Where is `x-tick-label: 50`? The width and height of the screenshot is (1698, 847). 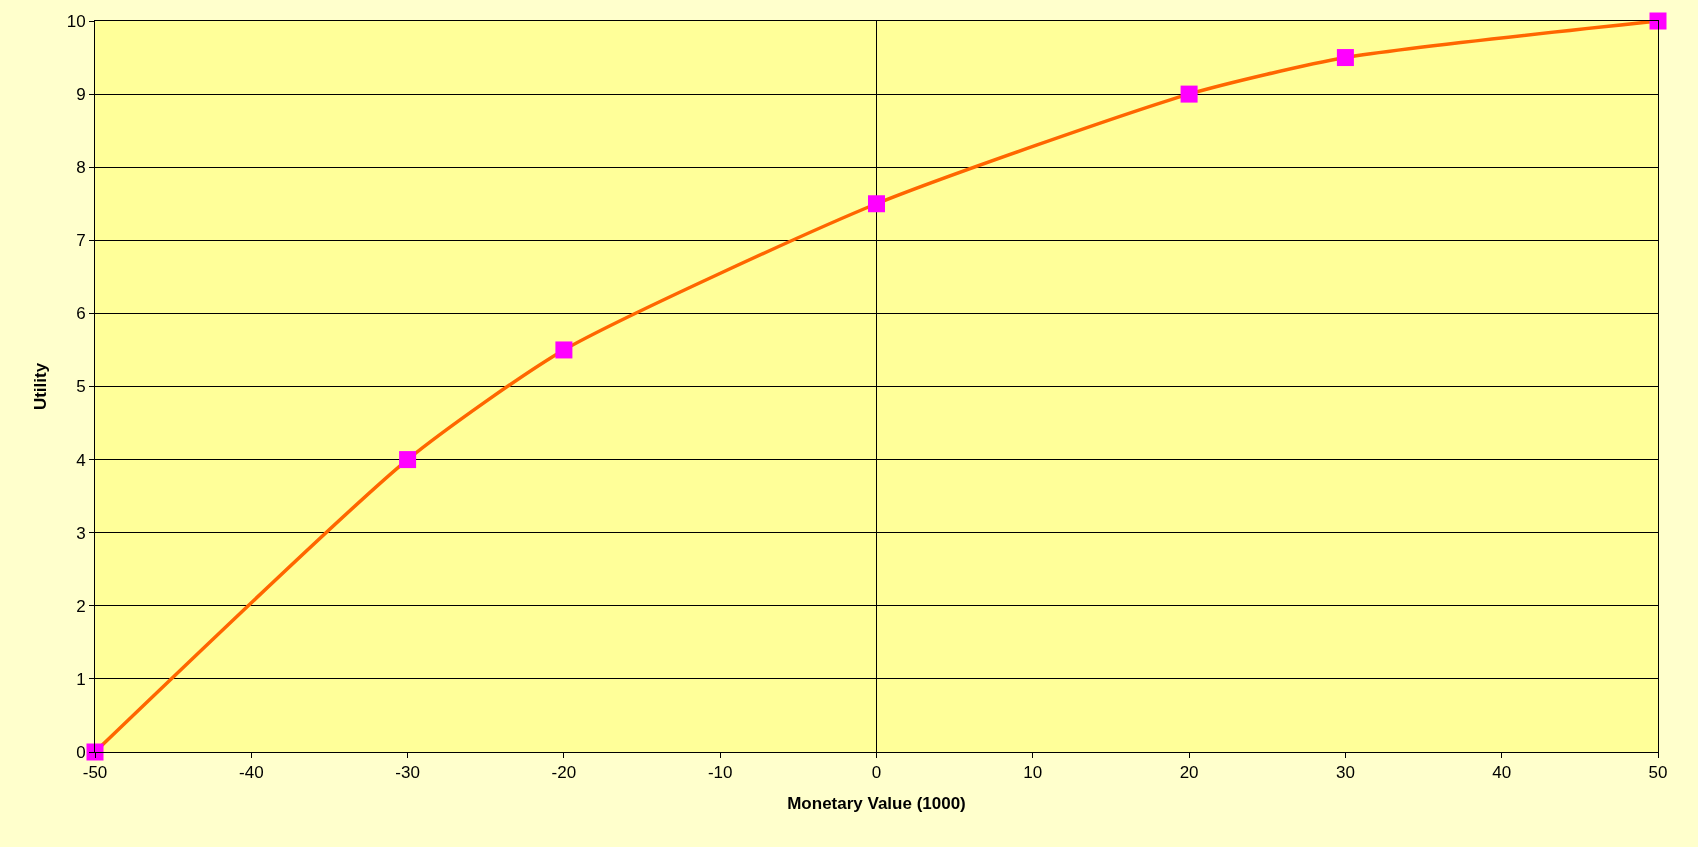
x-tick-label: 50 is located at coordinates (1658, 773).